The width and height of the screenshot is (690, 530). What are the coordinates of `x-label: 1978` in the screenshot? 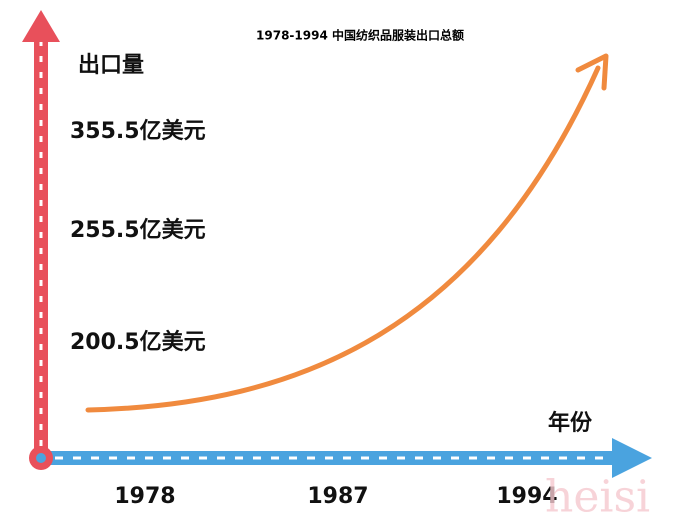 It's located at (144, 496).